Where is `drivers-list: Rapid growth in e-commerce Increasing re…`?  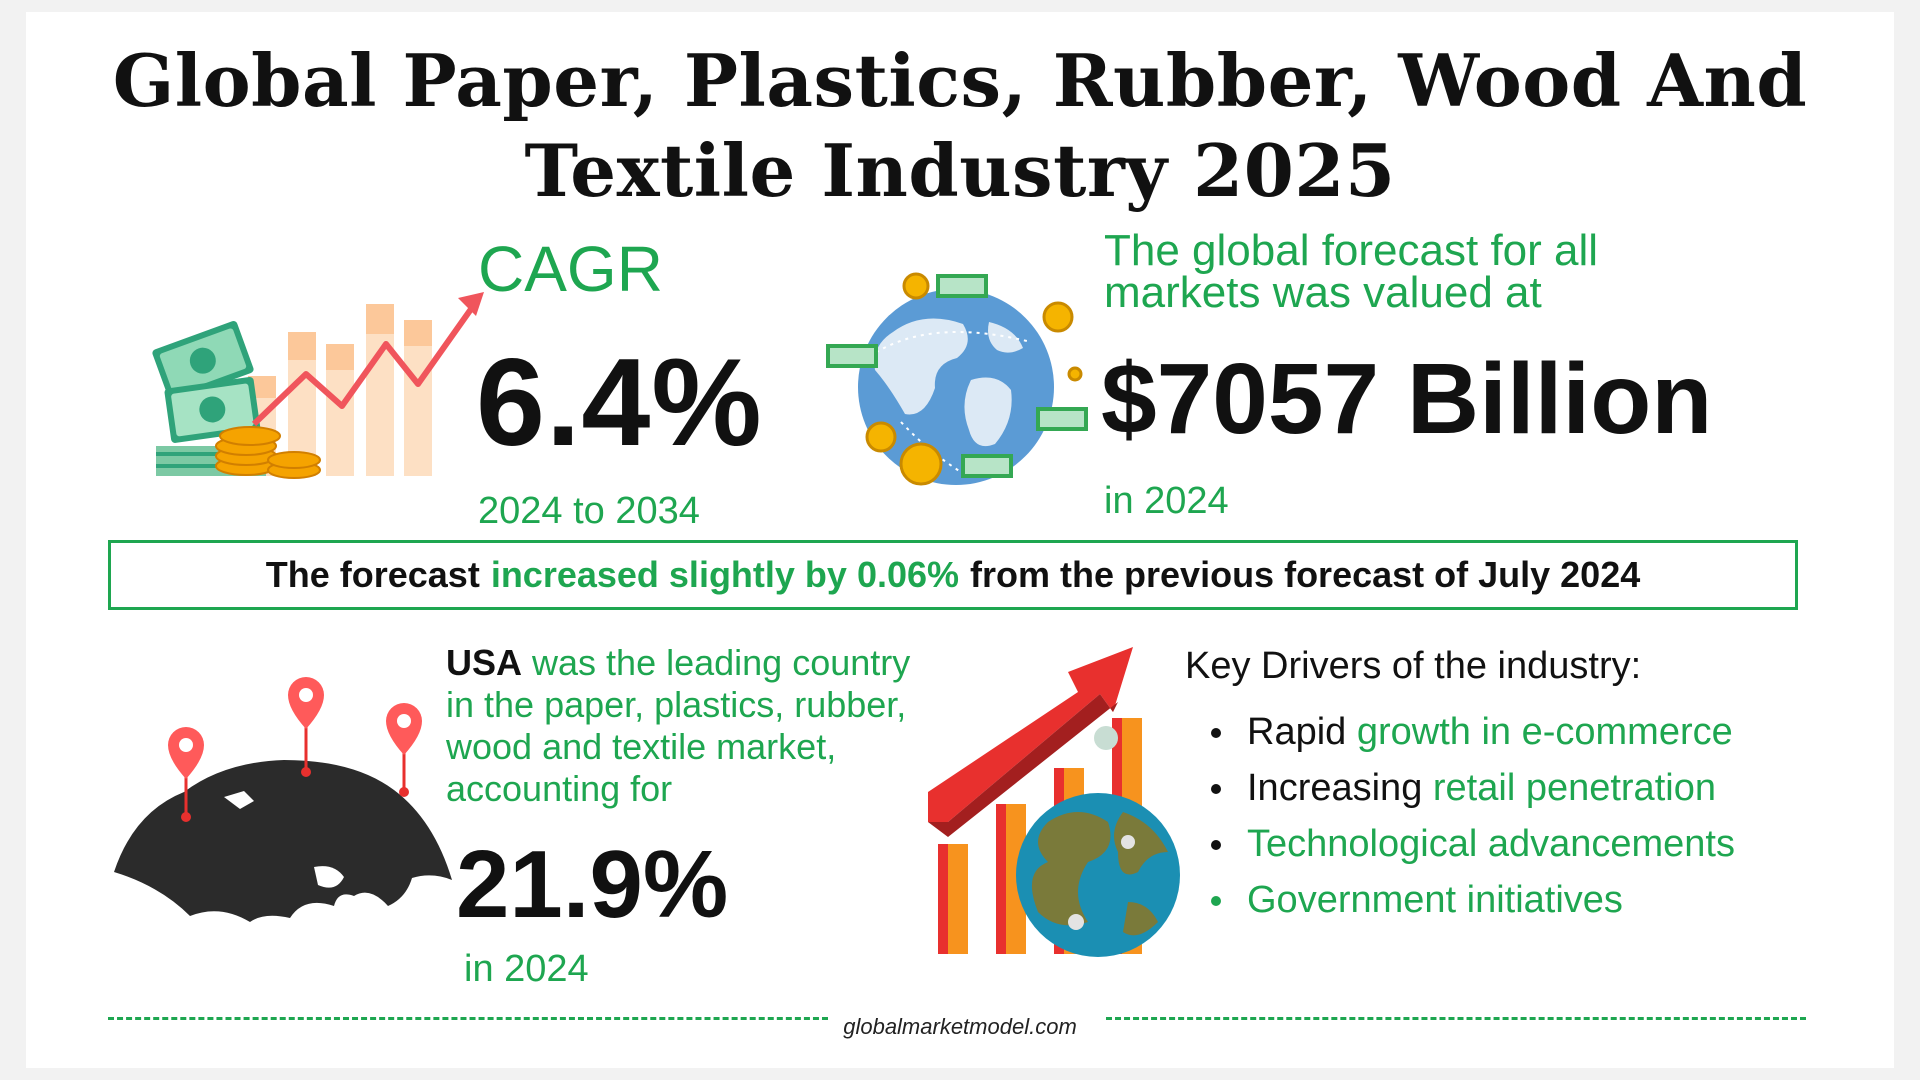
drivers-list: Rapid growth in e-commerce Increasing re… is located at coordinates (1473, 819).